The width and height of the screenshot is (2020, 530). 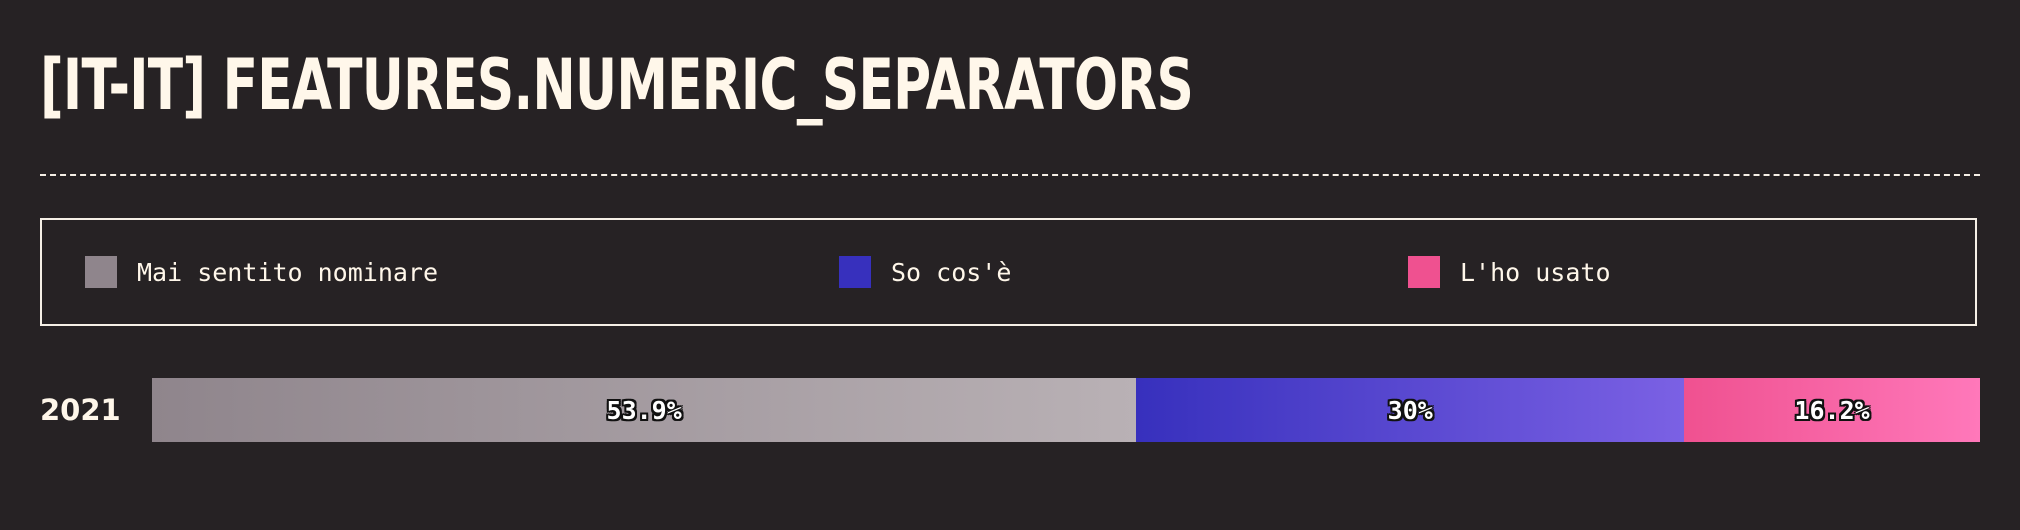 I want to click on legend-label-mai-sentito: Mai sentito nominare, so click(x=288, y=272).